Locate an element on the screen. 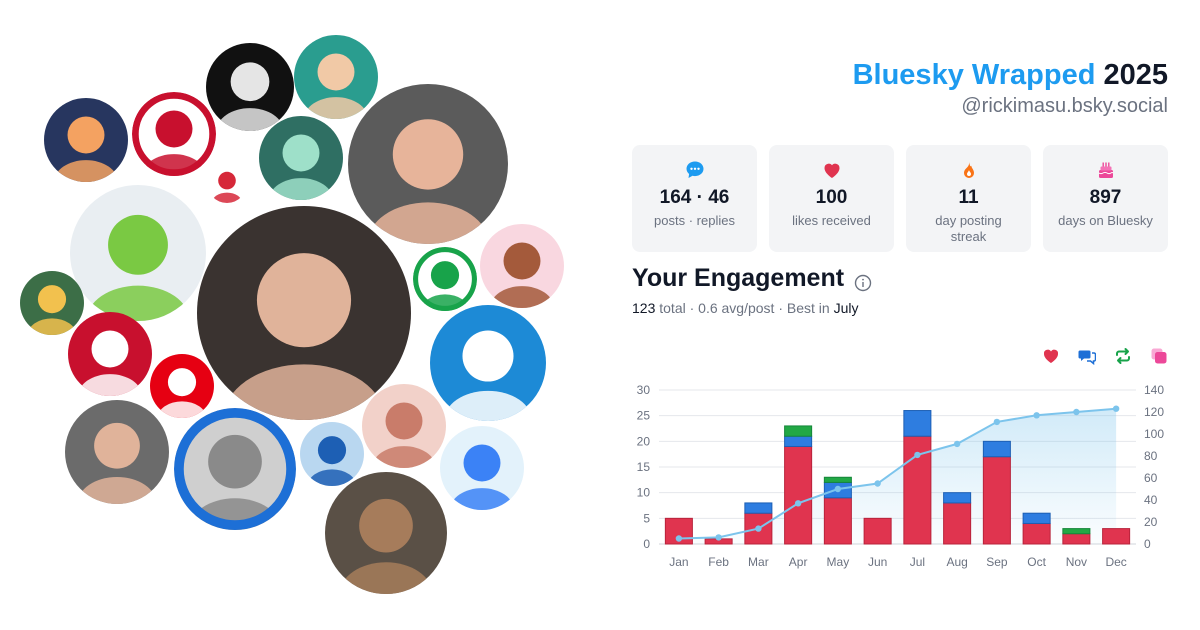 The height and width of the screenshot is (630, 1200). repost-icon is located at coordinates (1123, 356).